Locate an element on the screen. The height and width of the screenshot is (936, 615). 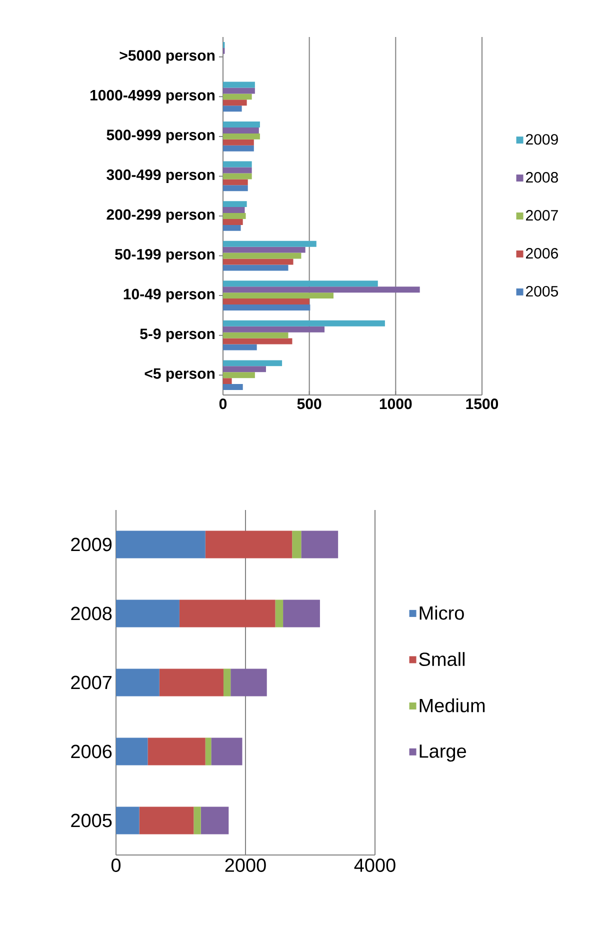
y-tick-label: 5-9 person is located at coordinates (177, 335).